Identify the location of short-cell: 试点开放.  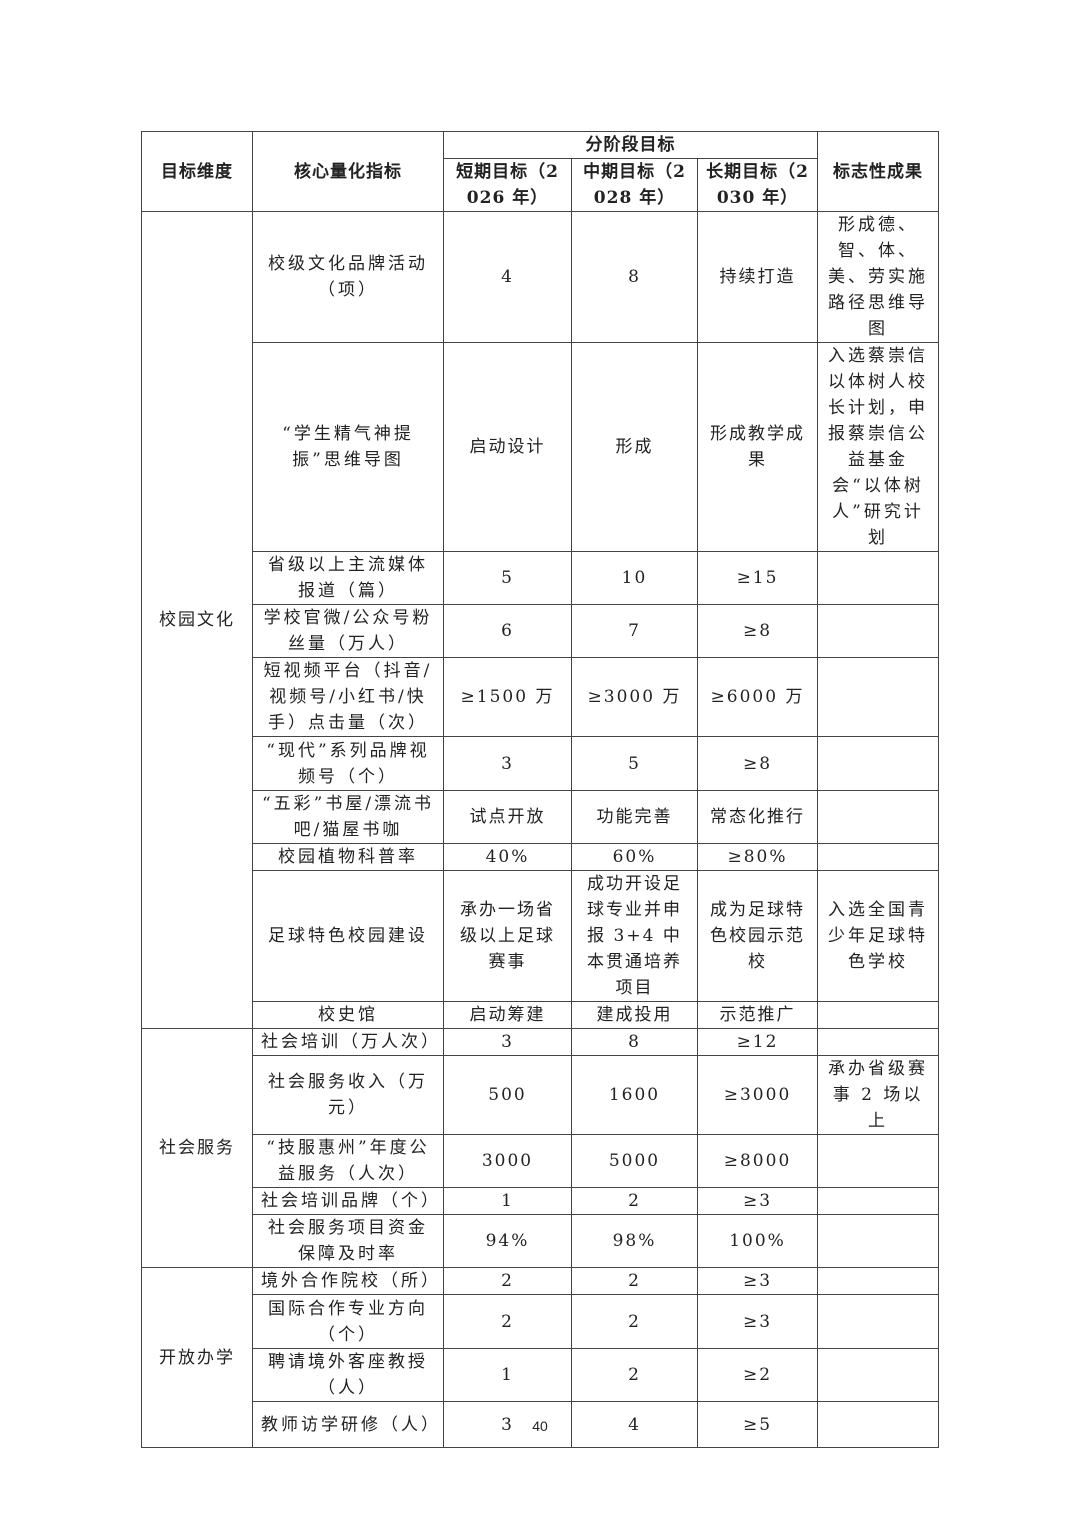
(507, 817).